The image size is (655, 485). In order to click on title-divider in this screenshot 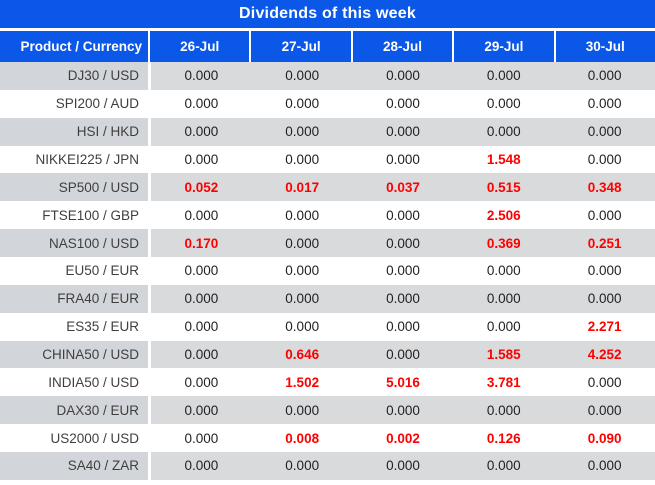, I will do `click(327, 29)`.